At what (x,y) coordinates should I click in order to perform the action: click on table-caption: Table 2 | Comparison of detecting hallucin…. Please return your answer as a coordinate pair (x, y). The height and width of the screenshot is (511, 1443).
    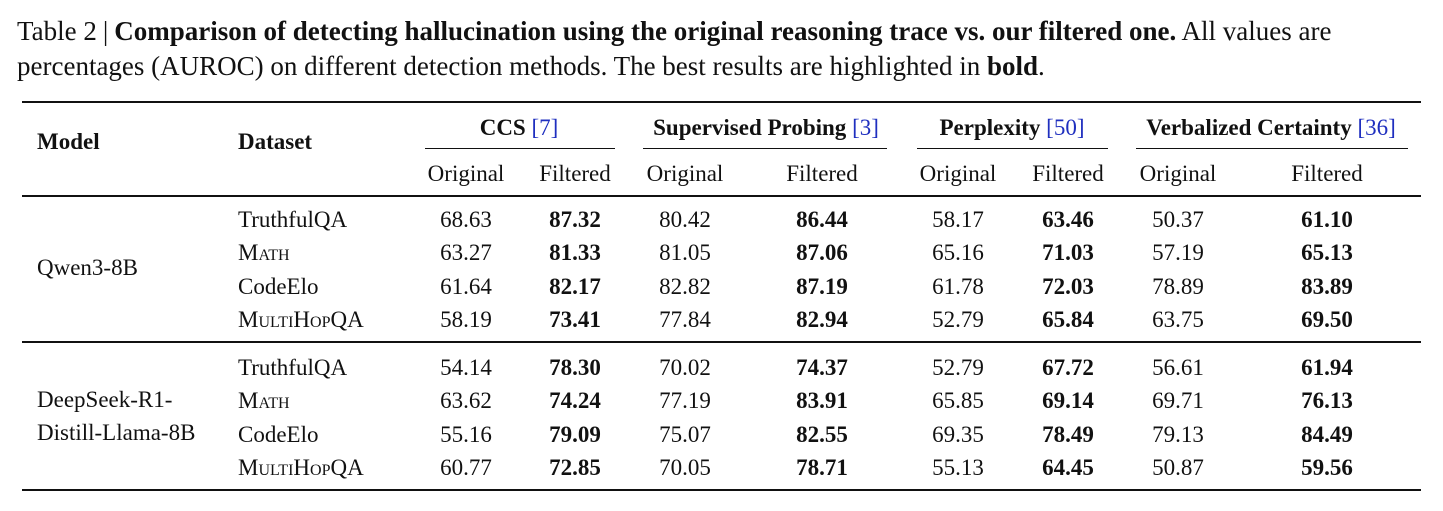
    Looking at the image, I should click on (724, 49).